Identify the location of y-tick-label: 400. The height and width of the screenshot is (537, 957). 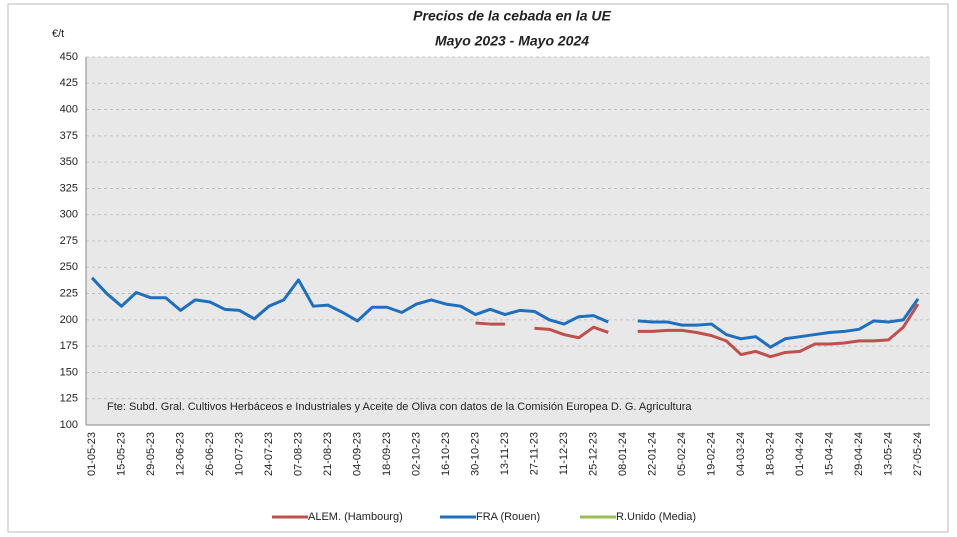
(69, 109).